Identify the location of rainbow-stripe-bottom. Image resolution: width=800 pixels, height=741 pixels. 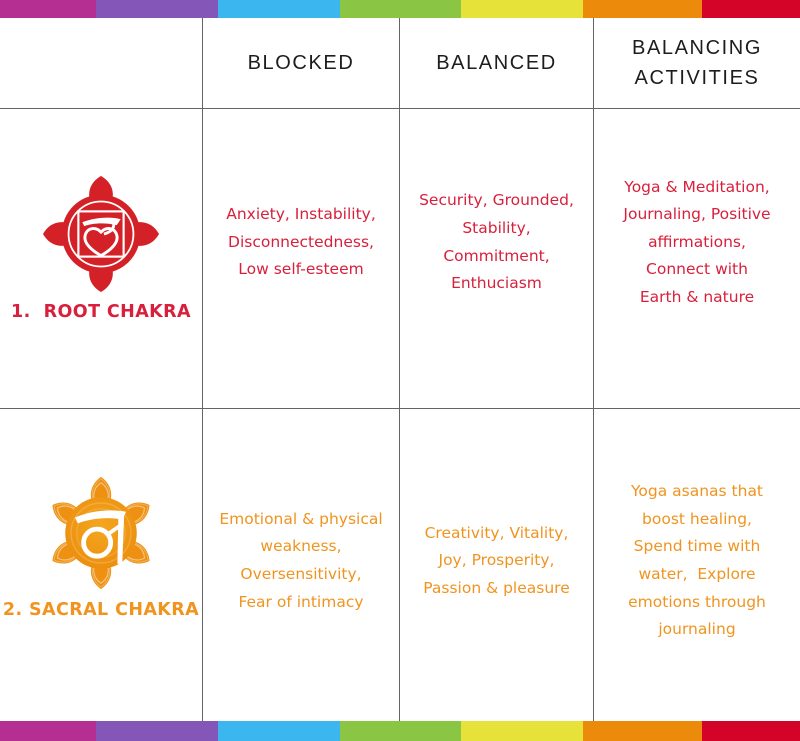
(400, 731).